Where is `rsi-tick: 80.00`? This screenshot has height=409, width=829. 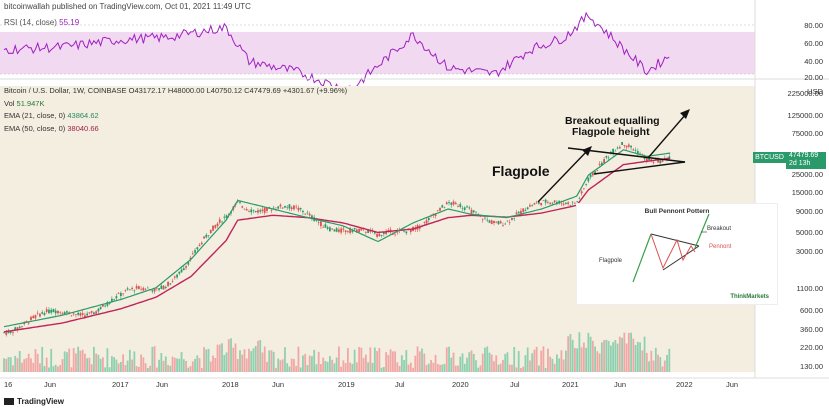
rsi-tick: 80.00 is located at coordinates (813, 25).